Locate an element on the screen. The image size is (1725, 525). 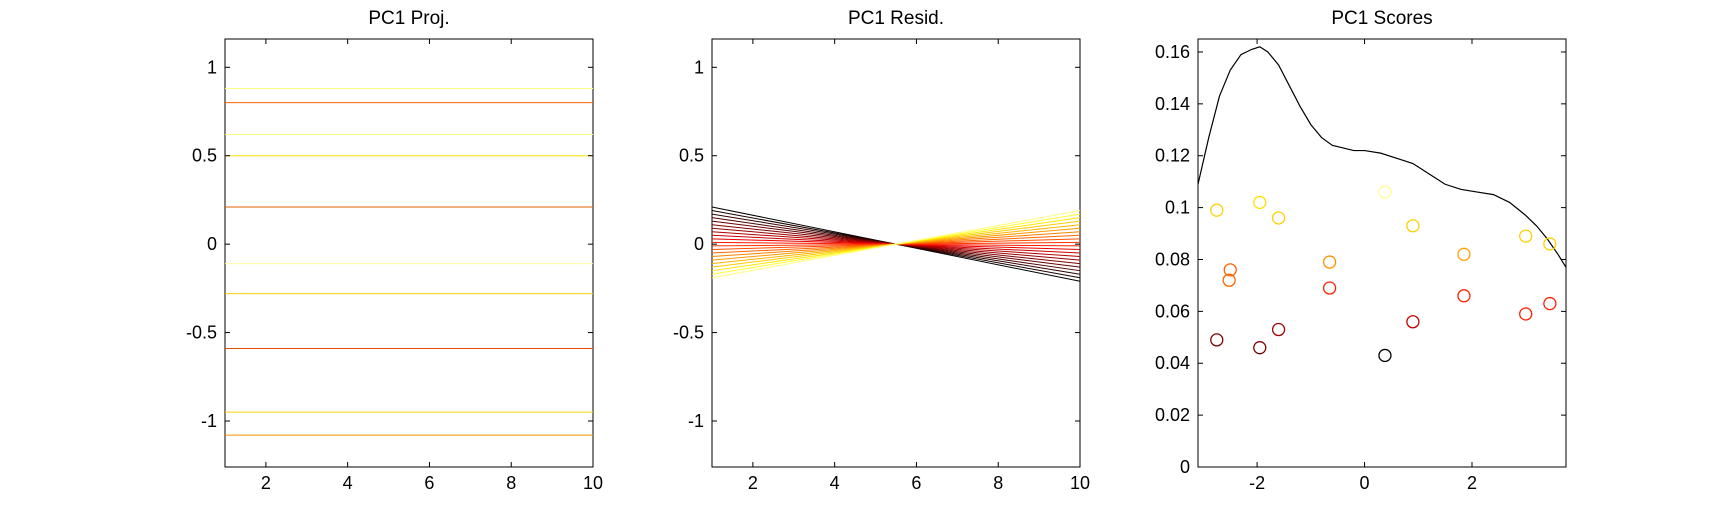
scatter-marks is located at coordinates (1382, 204).